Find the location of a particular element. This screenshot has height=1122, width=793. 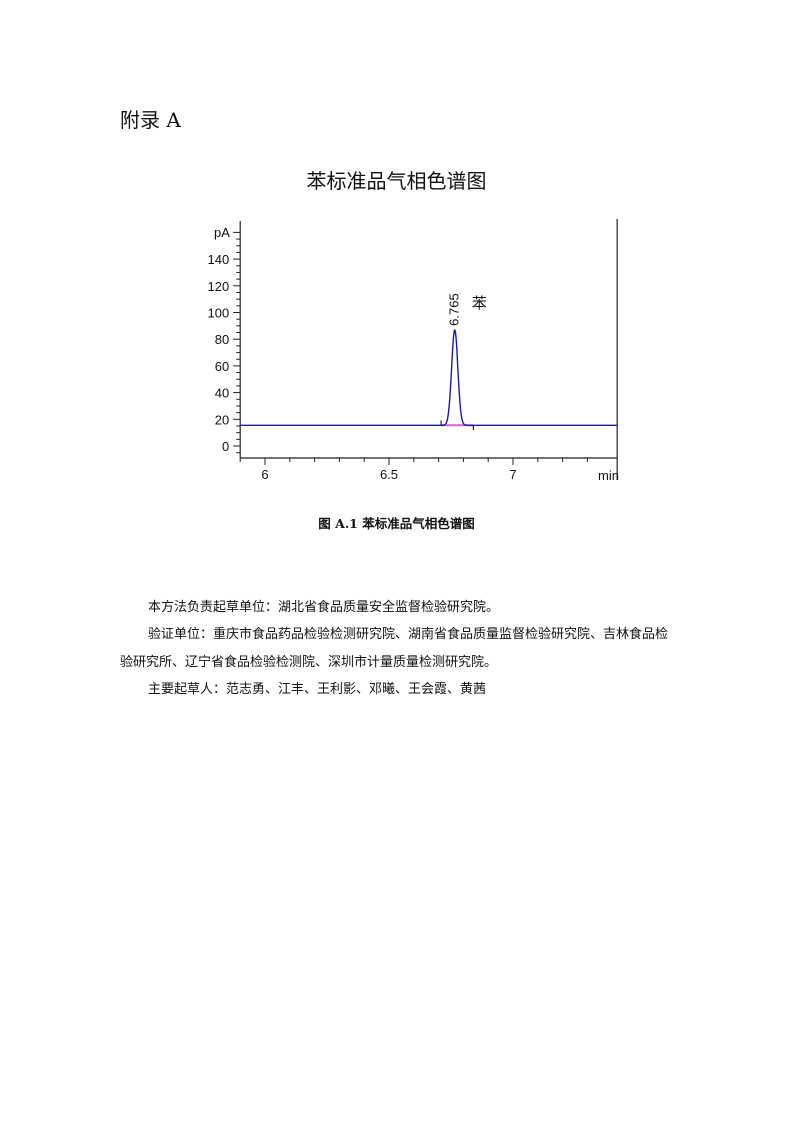

y-tick-label: 120 is located at coordinates (218, 286).